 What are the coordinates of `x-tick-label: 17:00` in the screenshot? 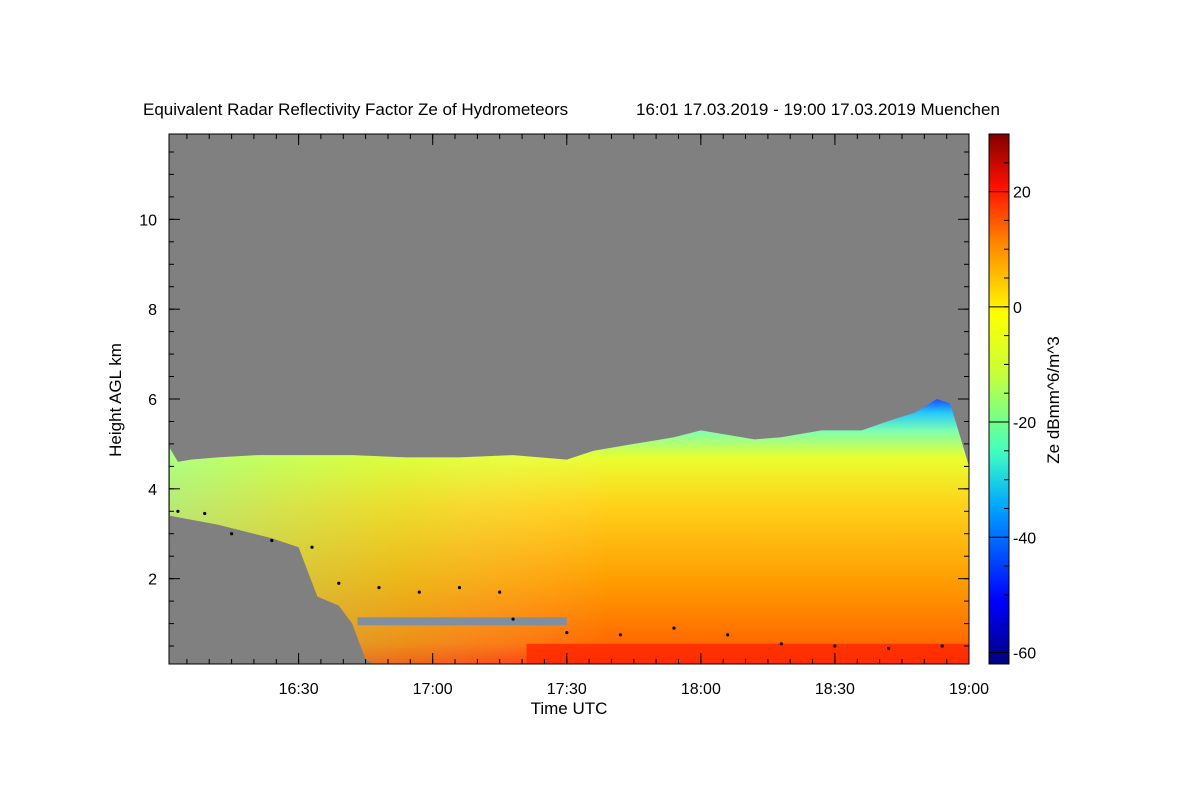 It's located at (433, 689).